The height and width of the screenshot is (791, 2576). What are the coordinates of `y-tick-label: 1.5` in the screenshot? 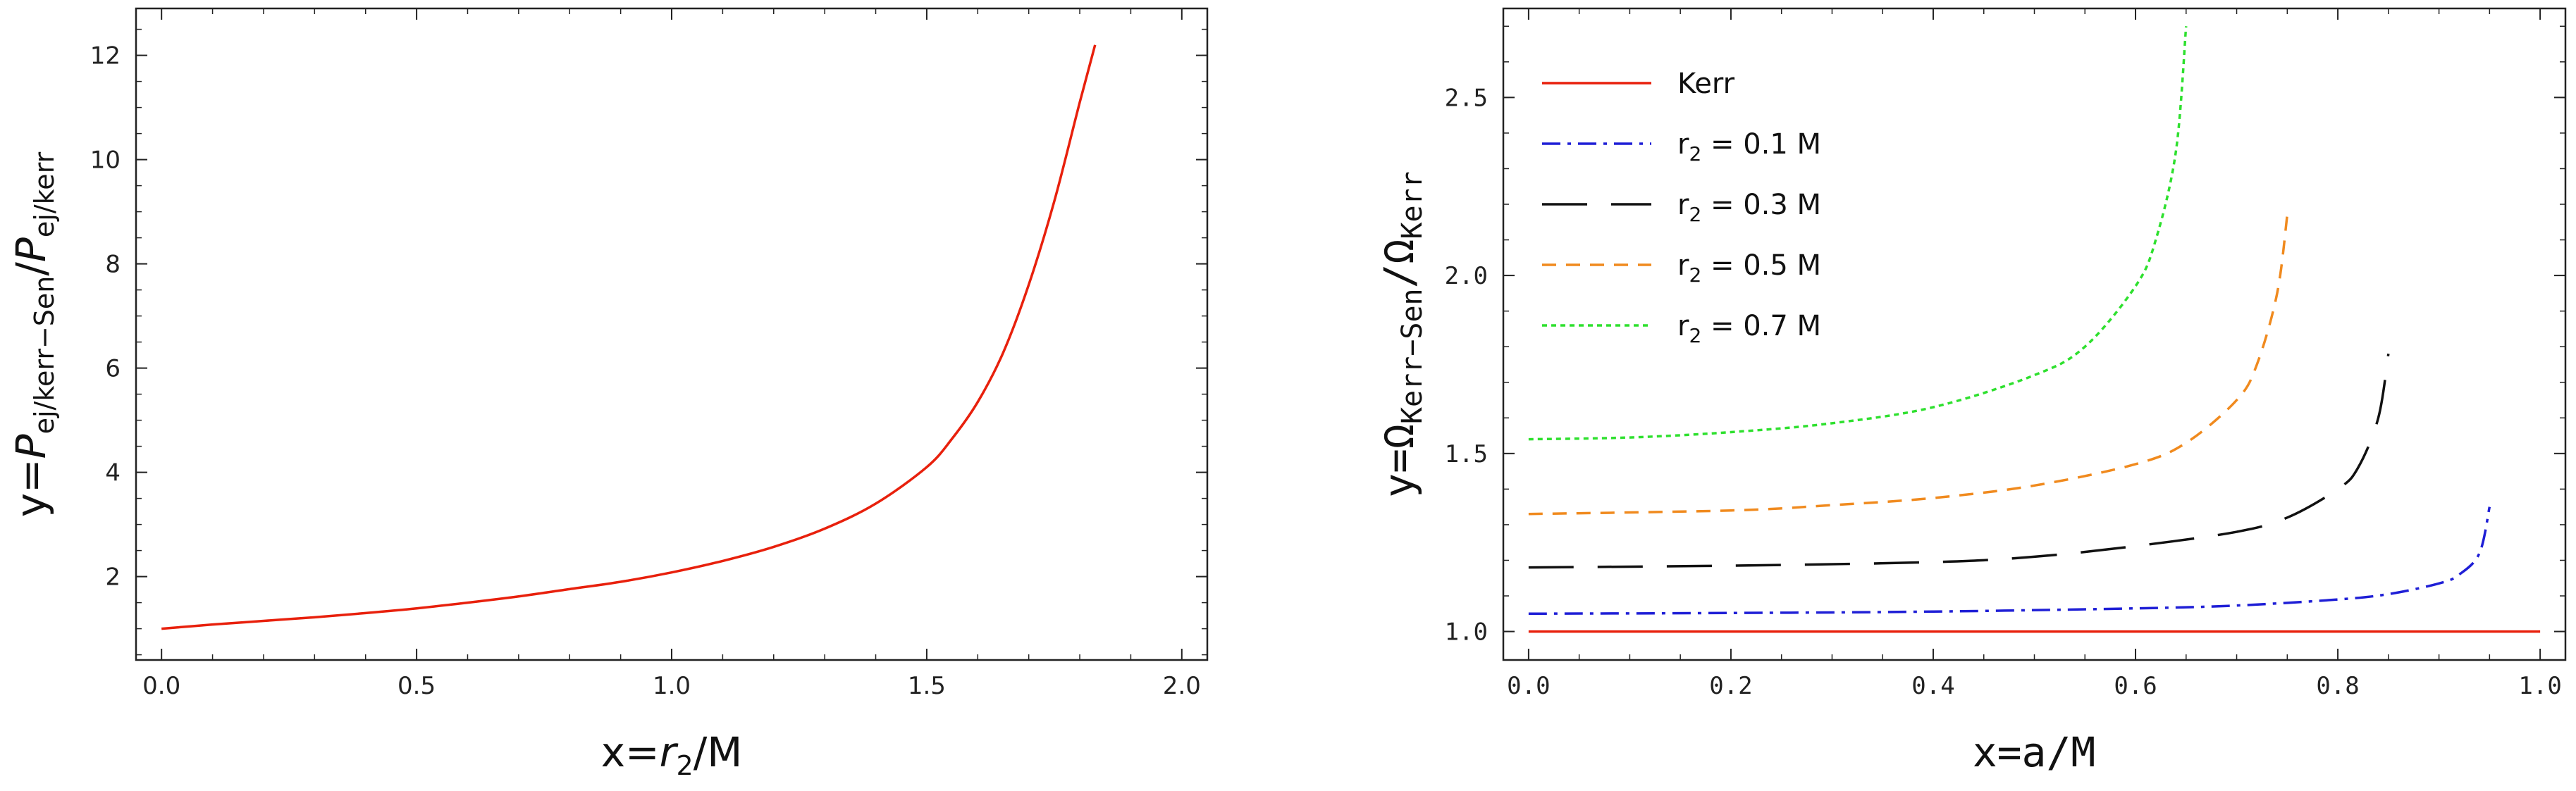 It's located at (1467, 454).